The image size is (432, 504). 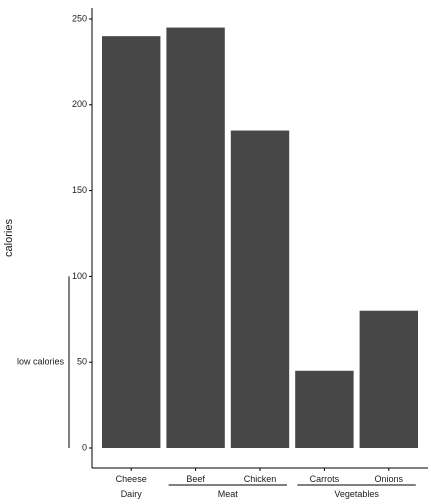 What do you see at coordinates (84, 447) in the screenshot?
I see `y-tick-label: 0` at bounding box center [84, 447].